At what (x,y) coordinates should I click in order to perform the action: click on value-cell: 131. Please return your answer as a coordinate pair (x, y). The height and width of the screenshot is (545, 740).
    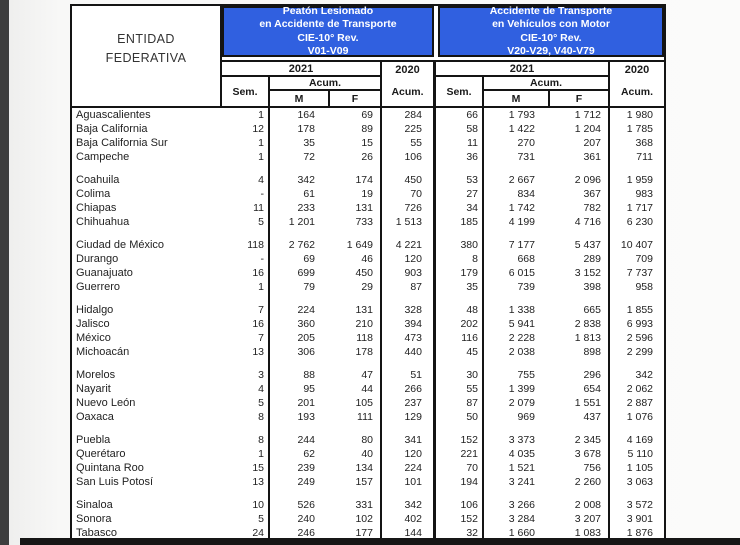
    Looking at the image, I should click on (356, 310).